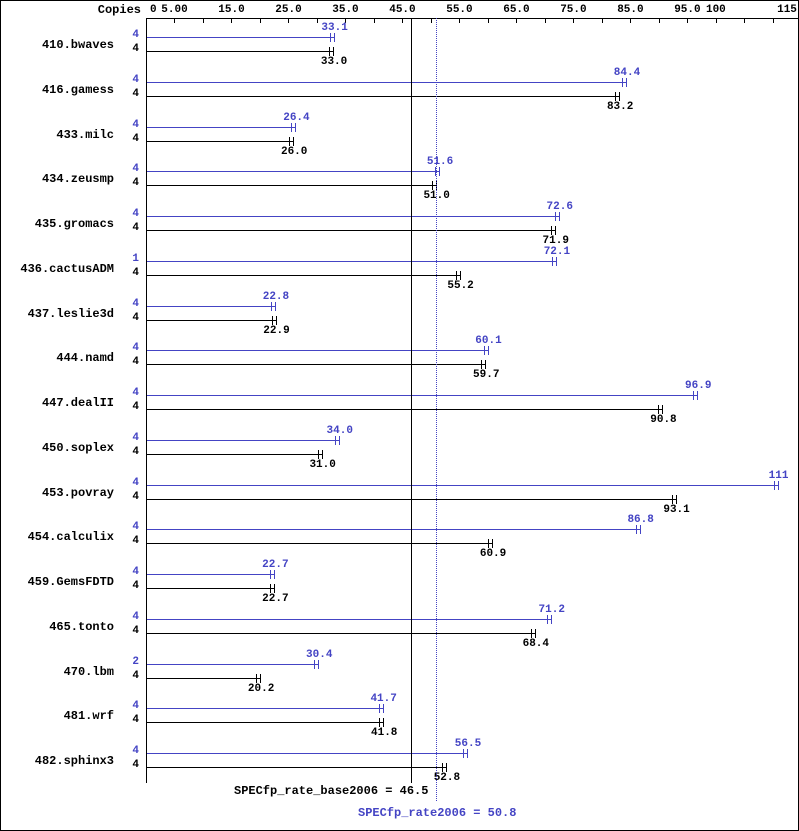 This screenshot has width=799, height=831. I want to click on peak-value-label: 111, so click(778, 475).